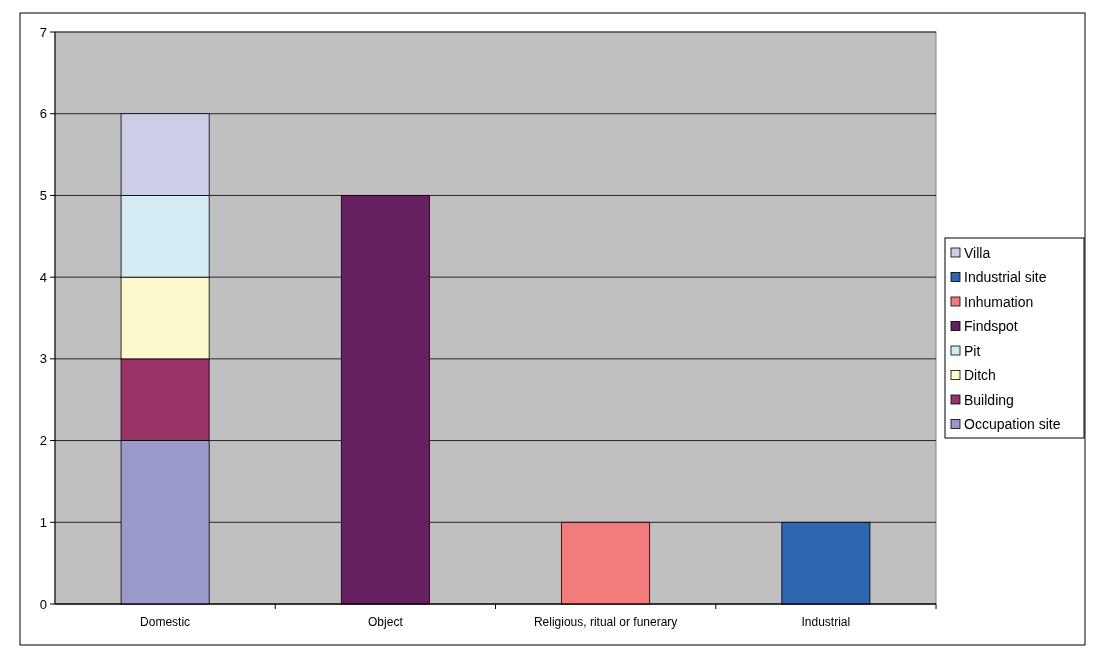 This screenshot has width=1094, height=654. What do you see at coordinates (386, 622) in the screenshot?
I see `x-tick-label: Object` at bounding box center [386, 622].